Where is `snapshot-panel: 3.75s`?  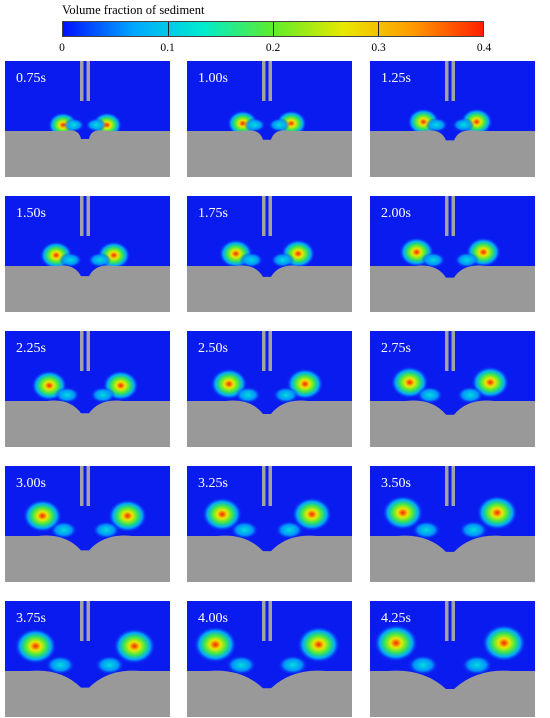
snapshot-panel: 3.75s is located at coordinates (87, 659).